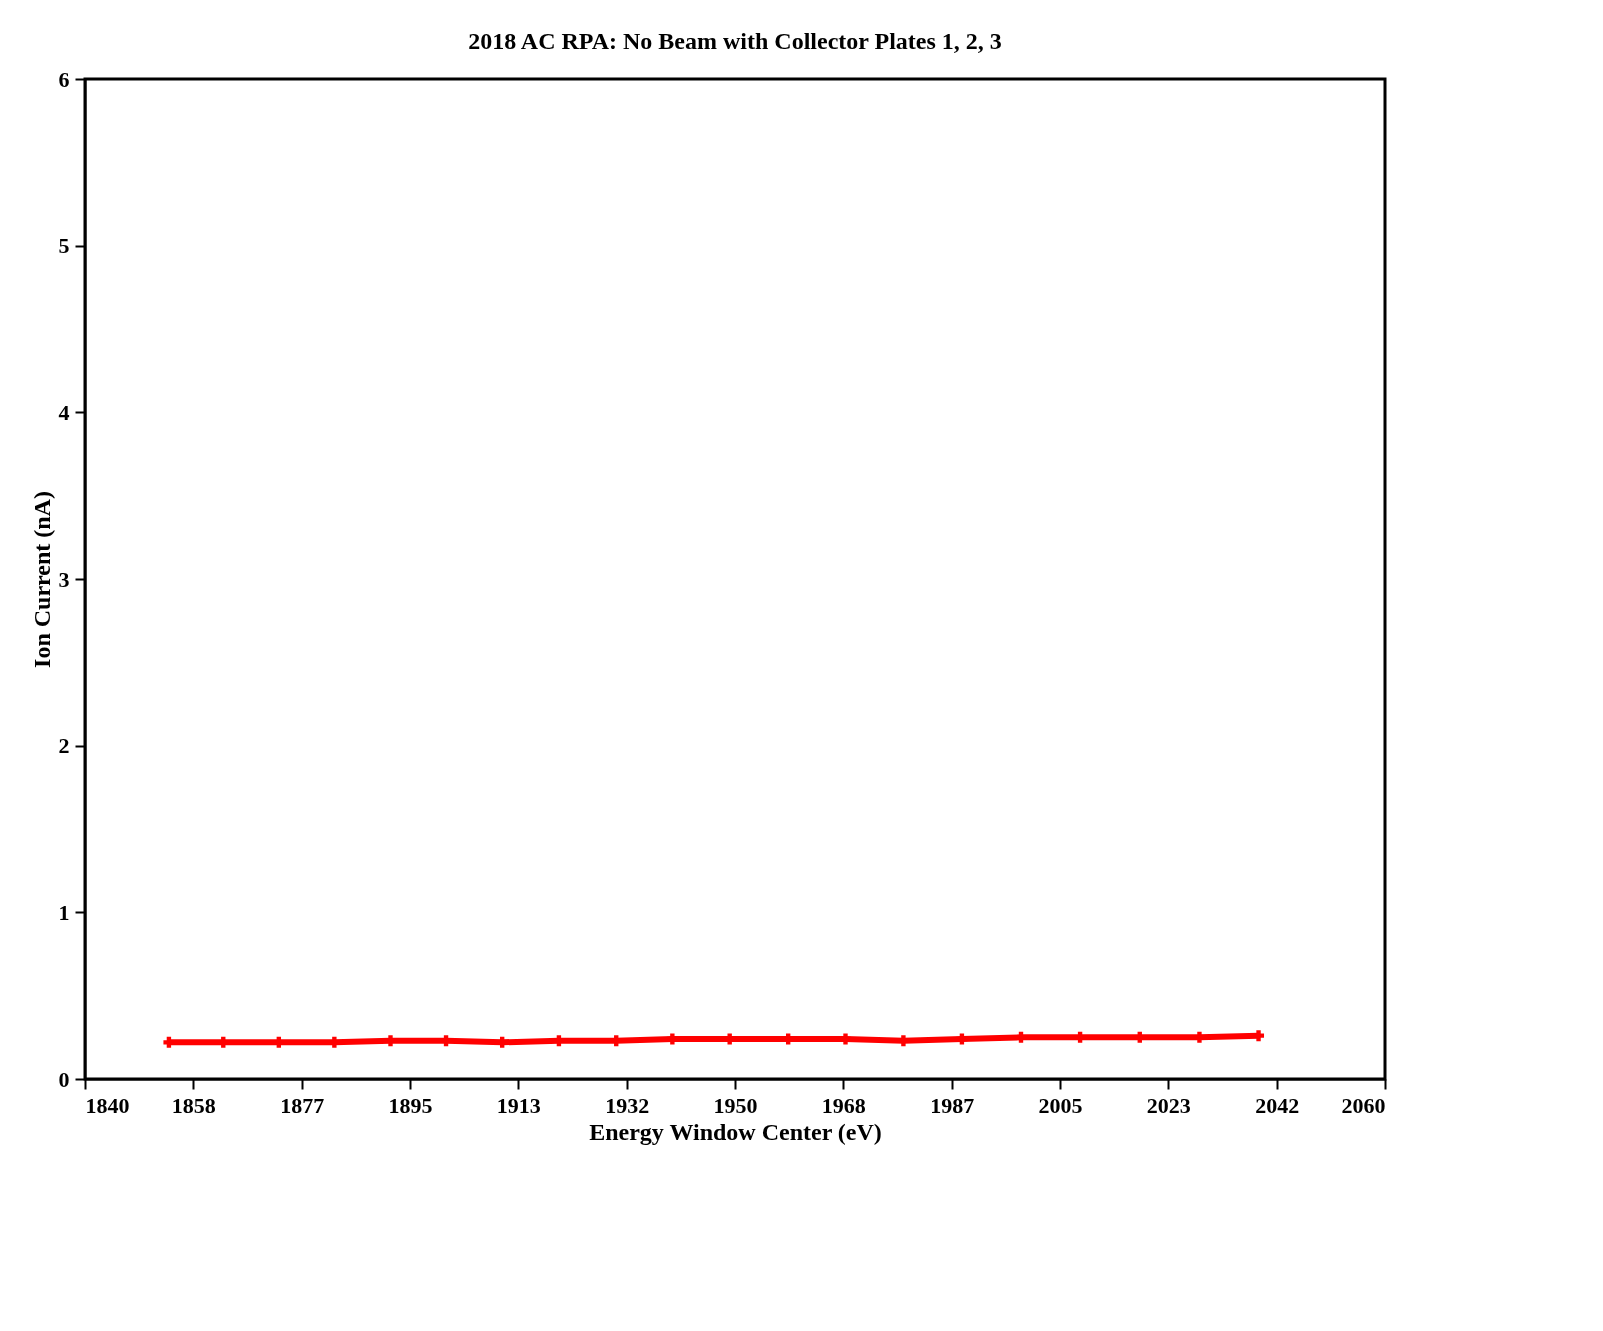 The width and height of the screenshot is (1603, 1331). I want to click on x-tick-label: 1877, so click(302, 1105).